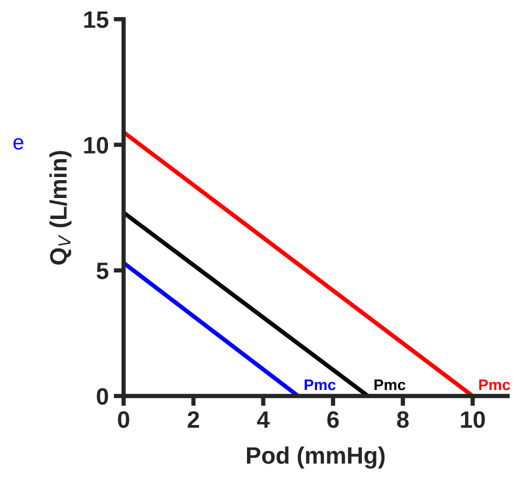 The height and width of the screenshot is (480, 526). What do you see at coordinates (102, 271) in the screenshot?
I see `y-tick-label: 5` at bounding box center [102, 271].